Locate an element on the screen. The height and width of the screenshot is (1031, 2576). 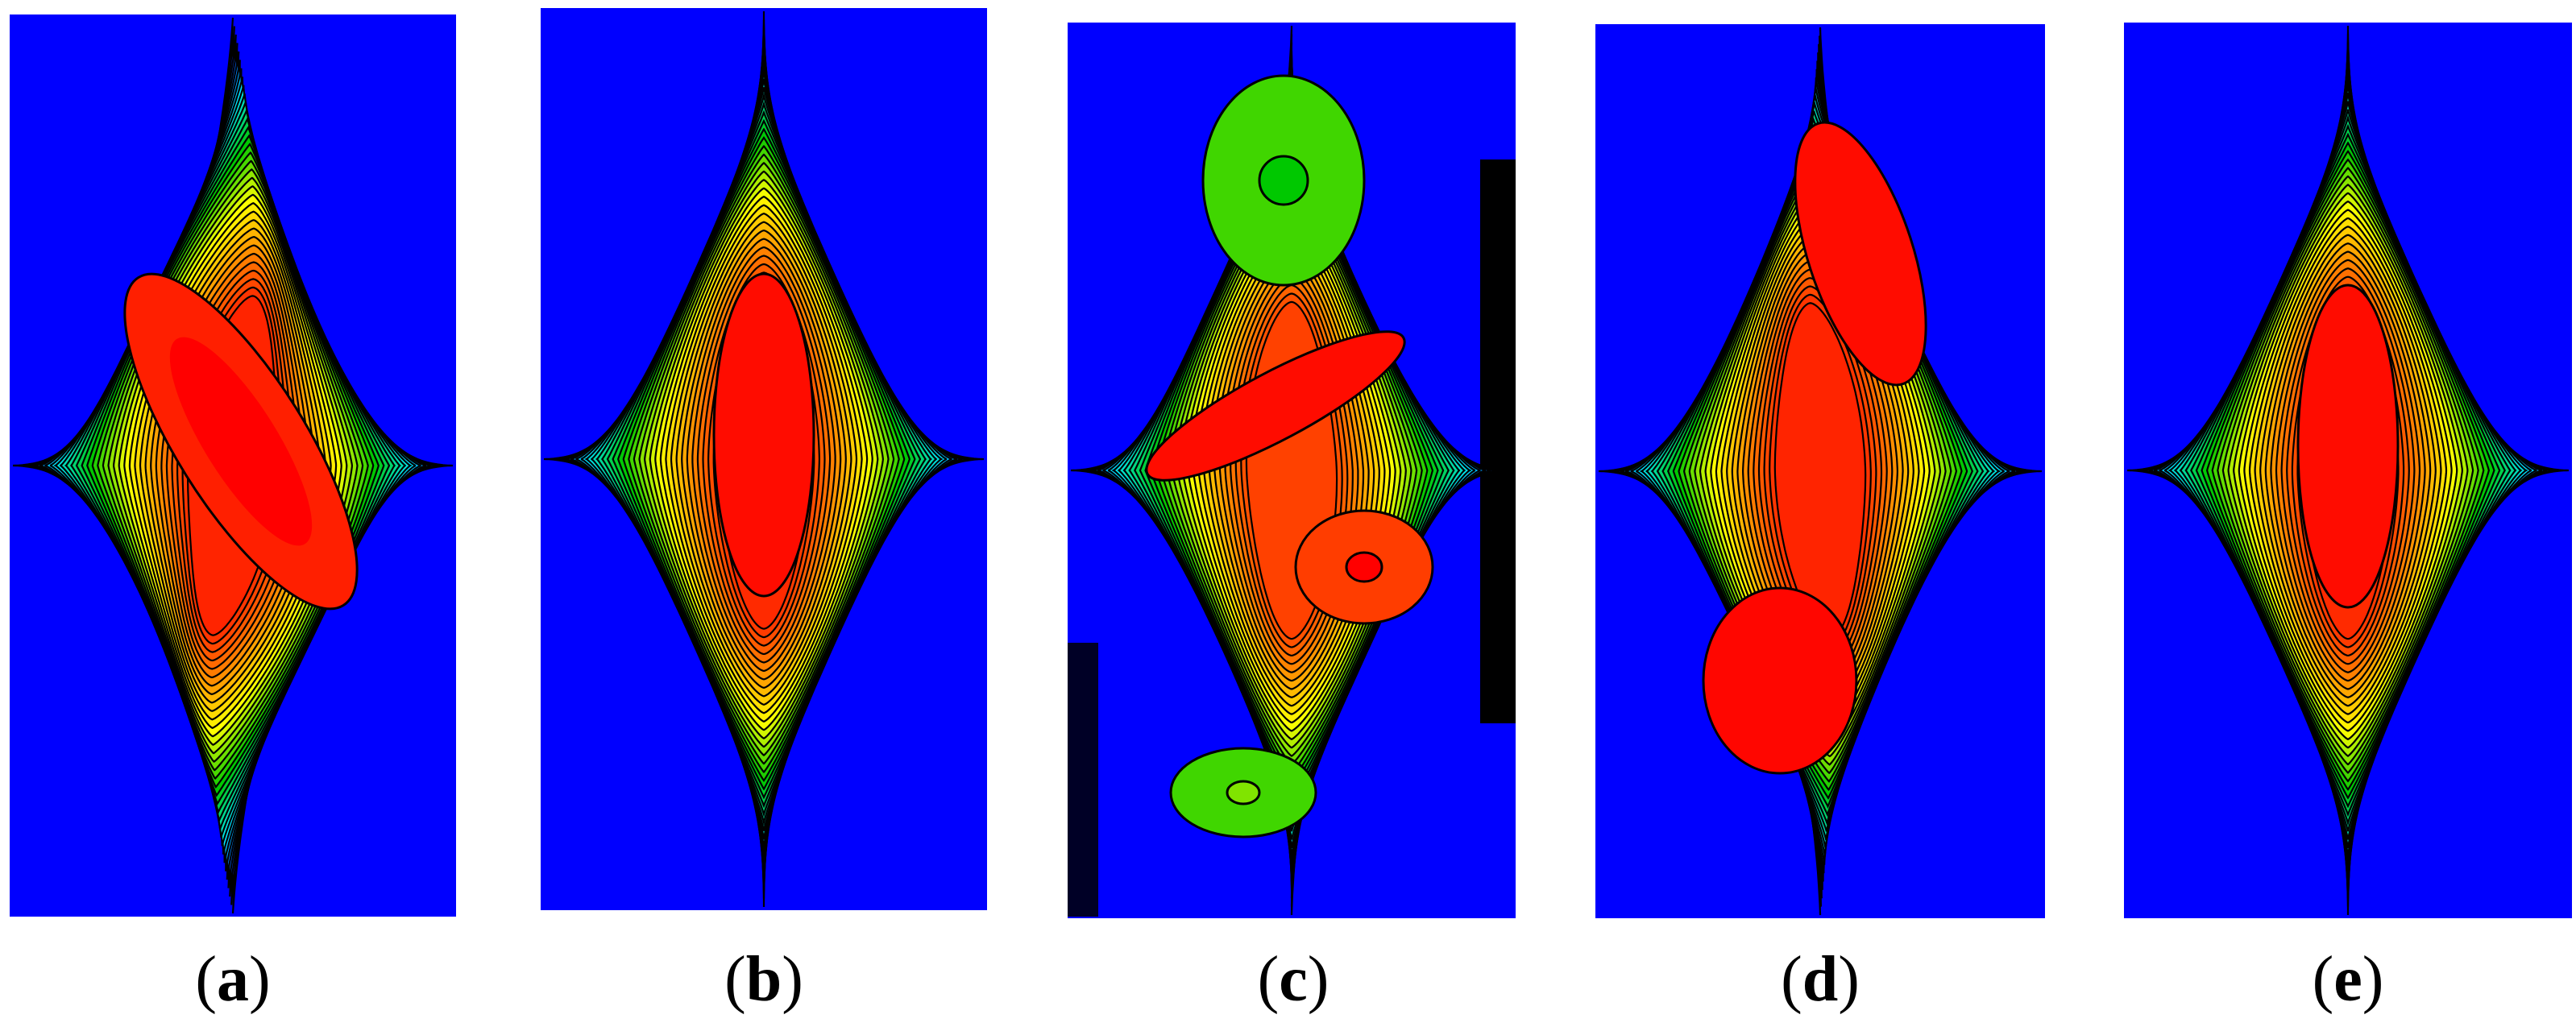
panel-a-label: a is located at coordinates (233, 980).